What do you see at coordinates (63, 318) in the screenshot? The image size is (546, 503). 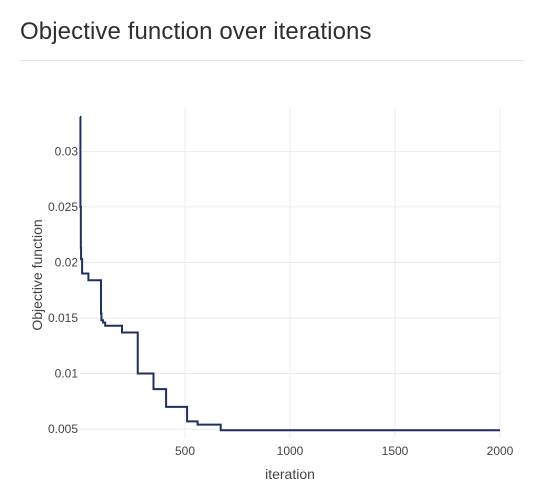 I see `y-tick-label: 0.015` at bounding box center [63, 318].